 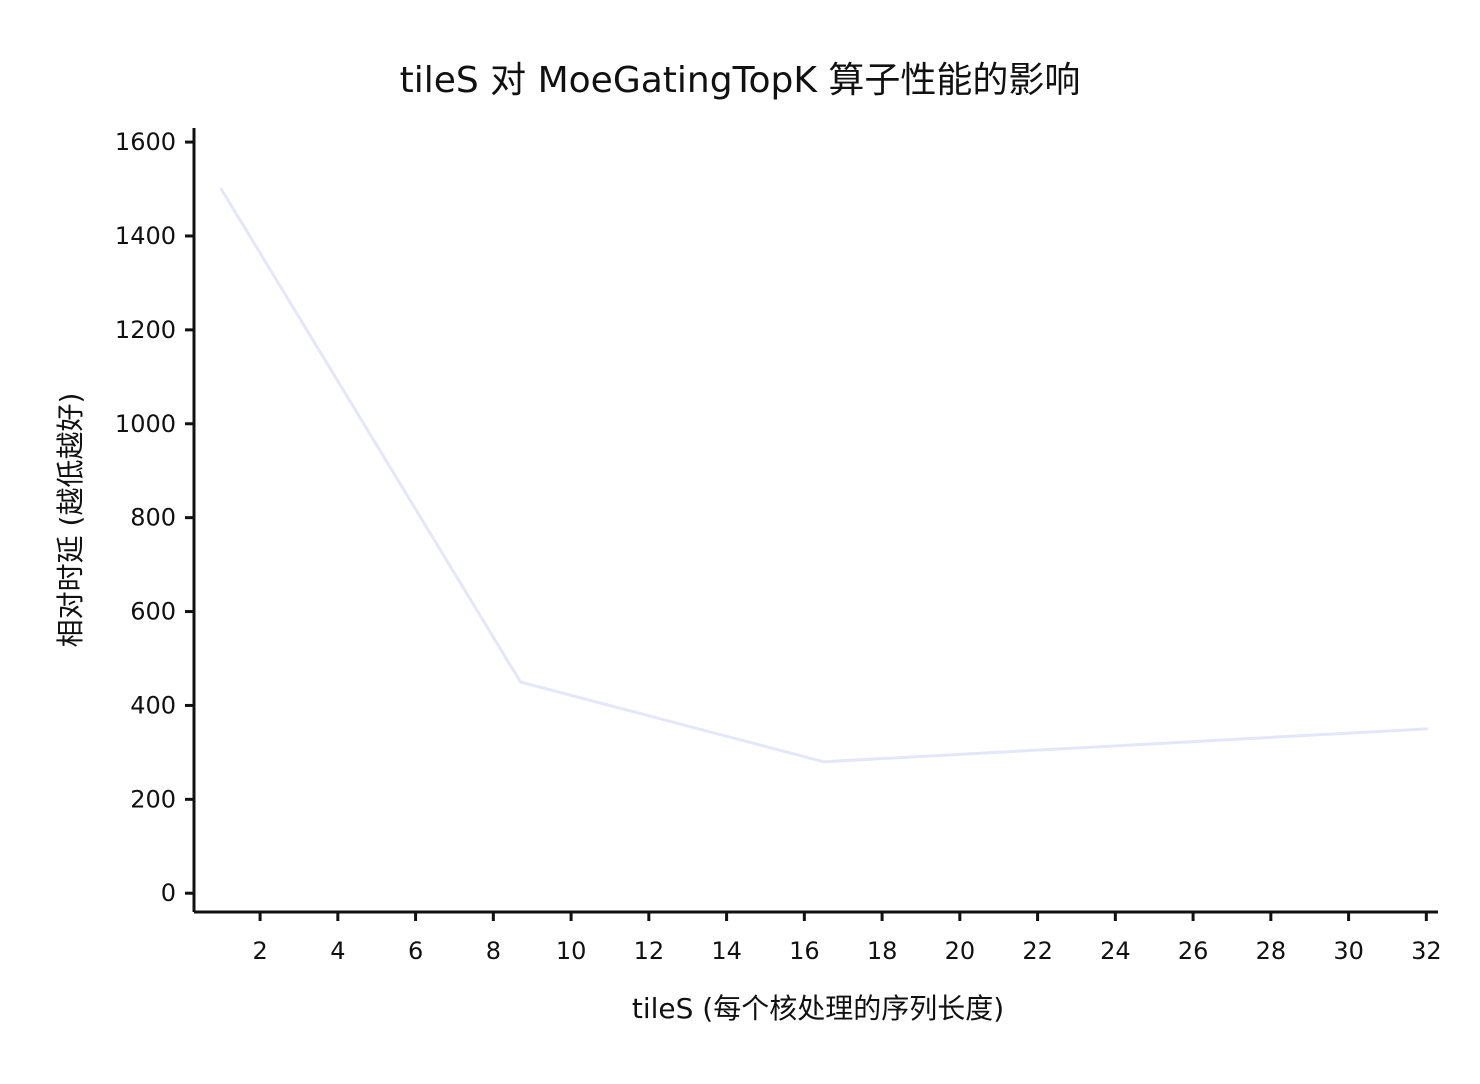 I want to click on x-tick-label: 6, so click(x=415, y=951).